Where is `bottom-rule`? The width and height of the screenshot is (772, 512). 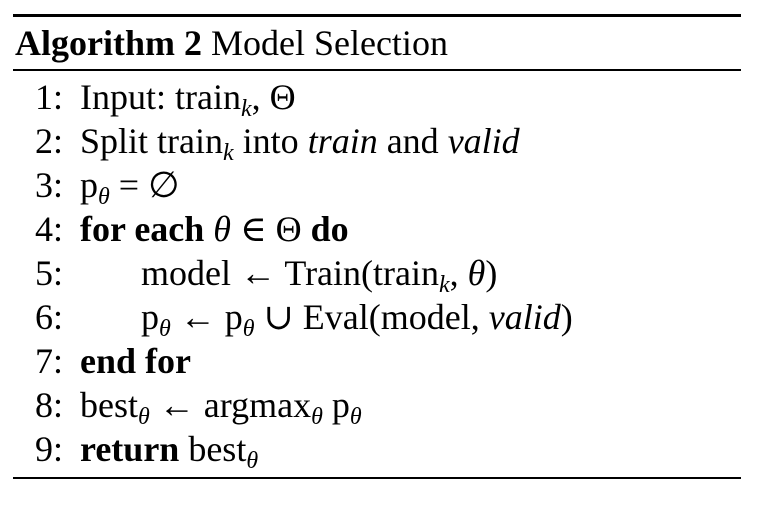 bottom-rule is located at coordinates (377, 478).